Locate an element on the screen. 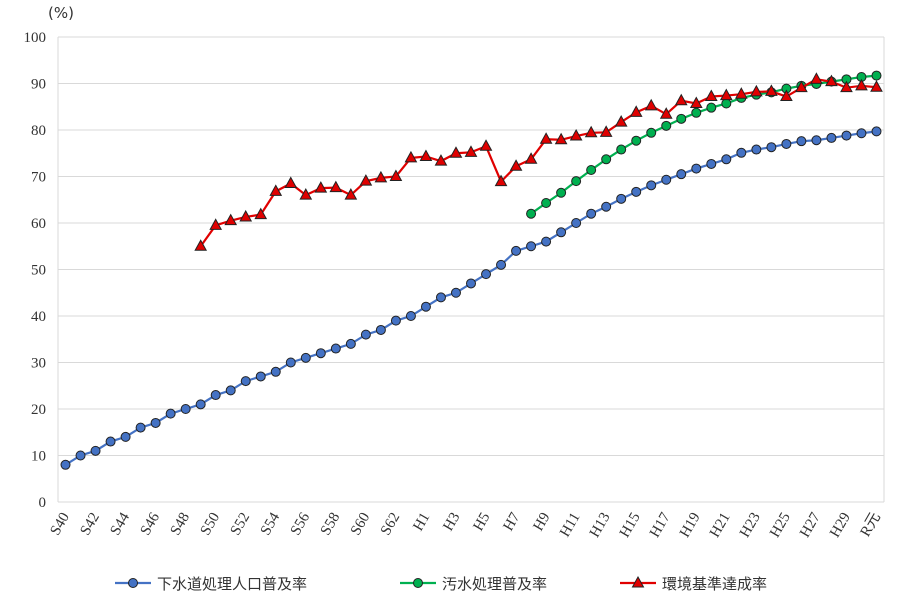 This screenshot has height=611, width=915. x-tick-label: S40 is located at coordinates (60, 524).